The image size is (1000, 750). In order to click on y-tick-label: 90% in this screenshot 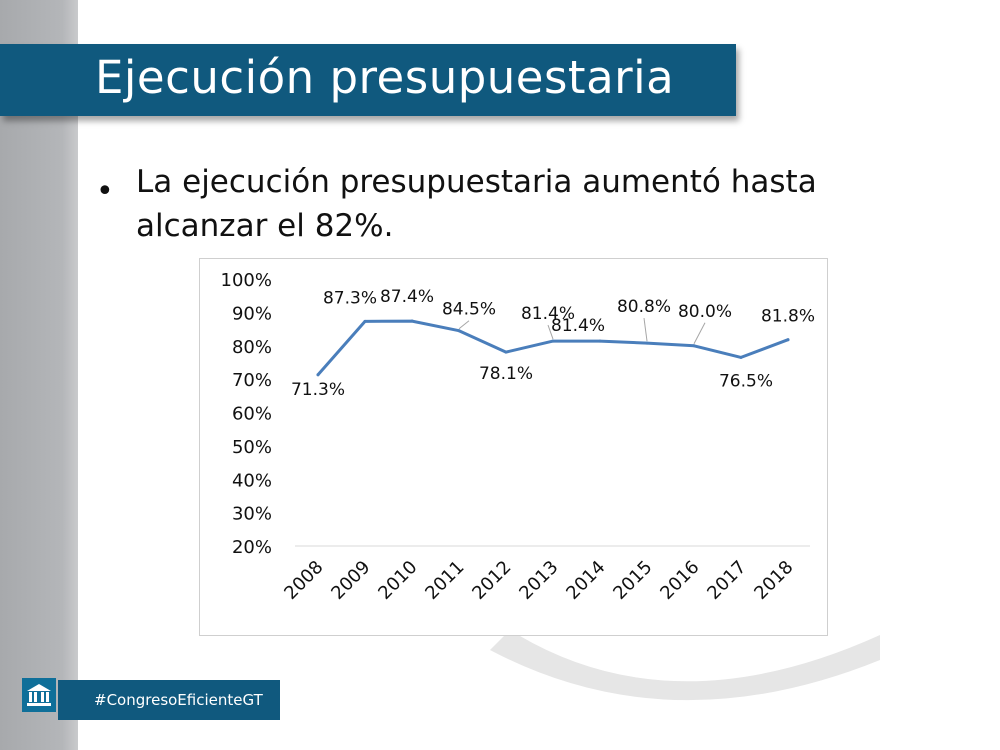, I will do `click(252, 313)`.